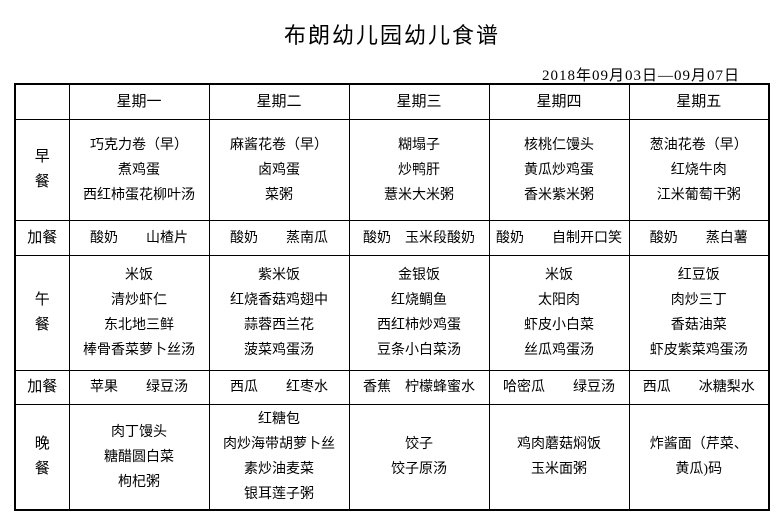 The image size is (784, 516). I want to click on day-header-thursday: 星期四, so click(559, 101).